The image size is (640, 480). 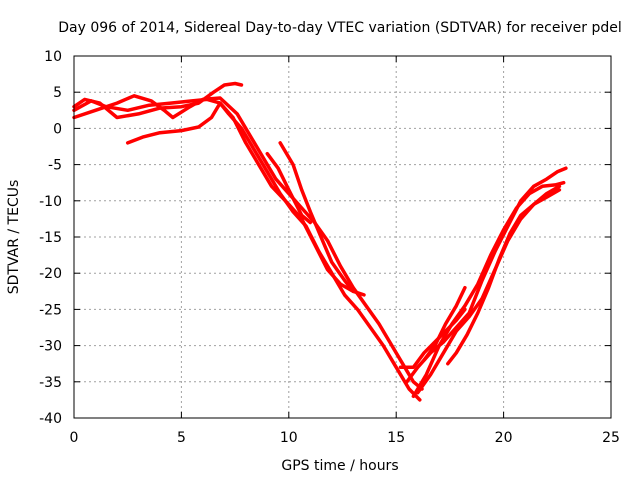 I want to click on y-tick-label: 10, so click(x=53, y=57).